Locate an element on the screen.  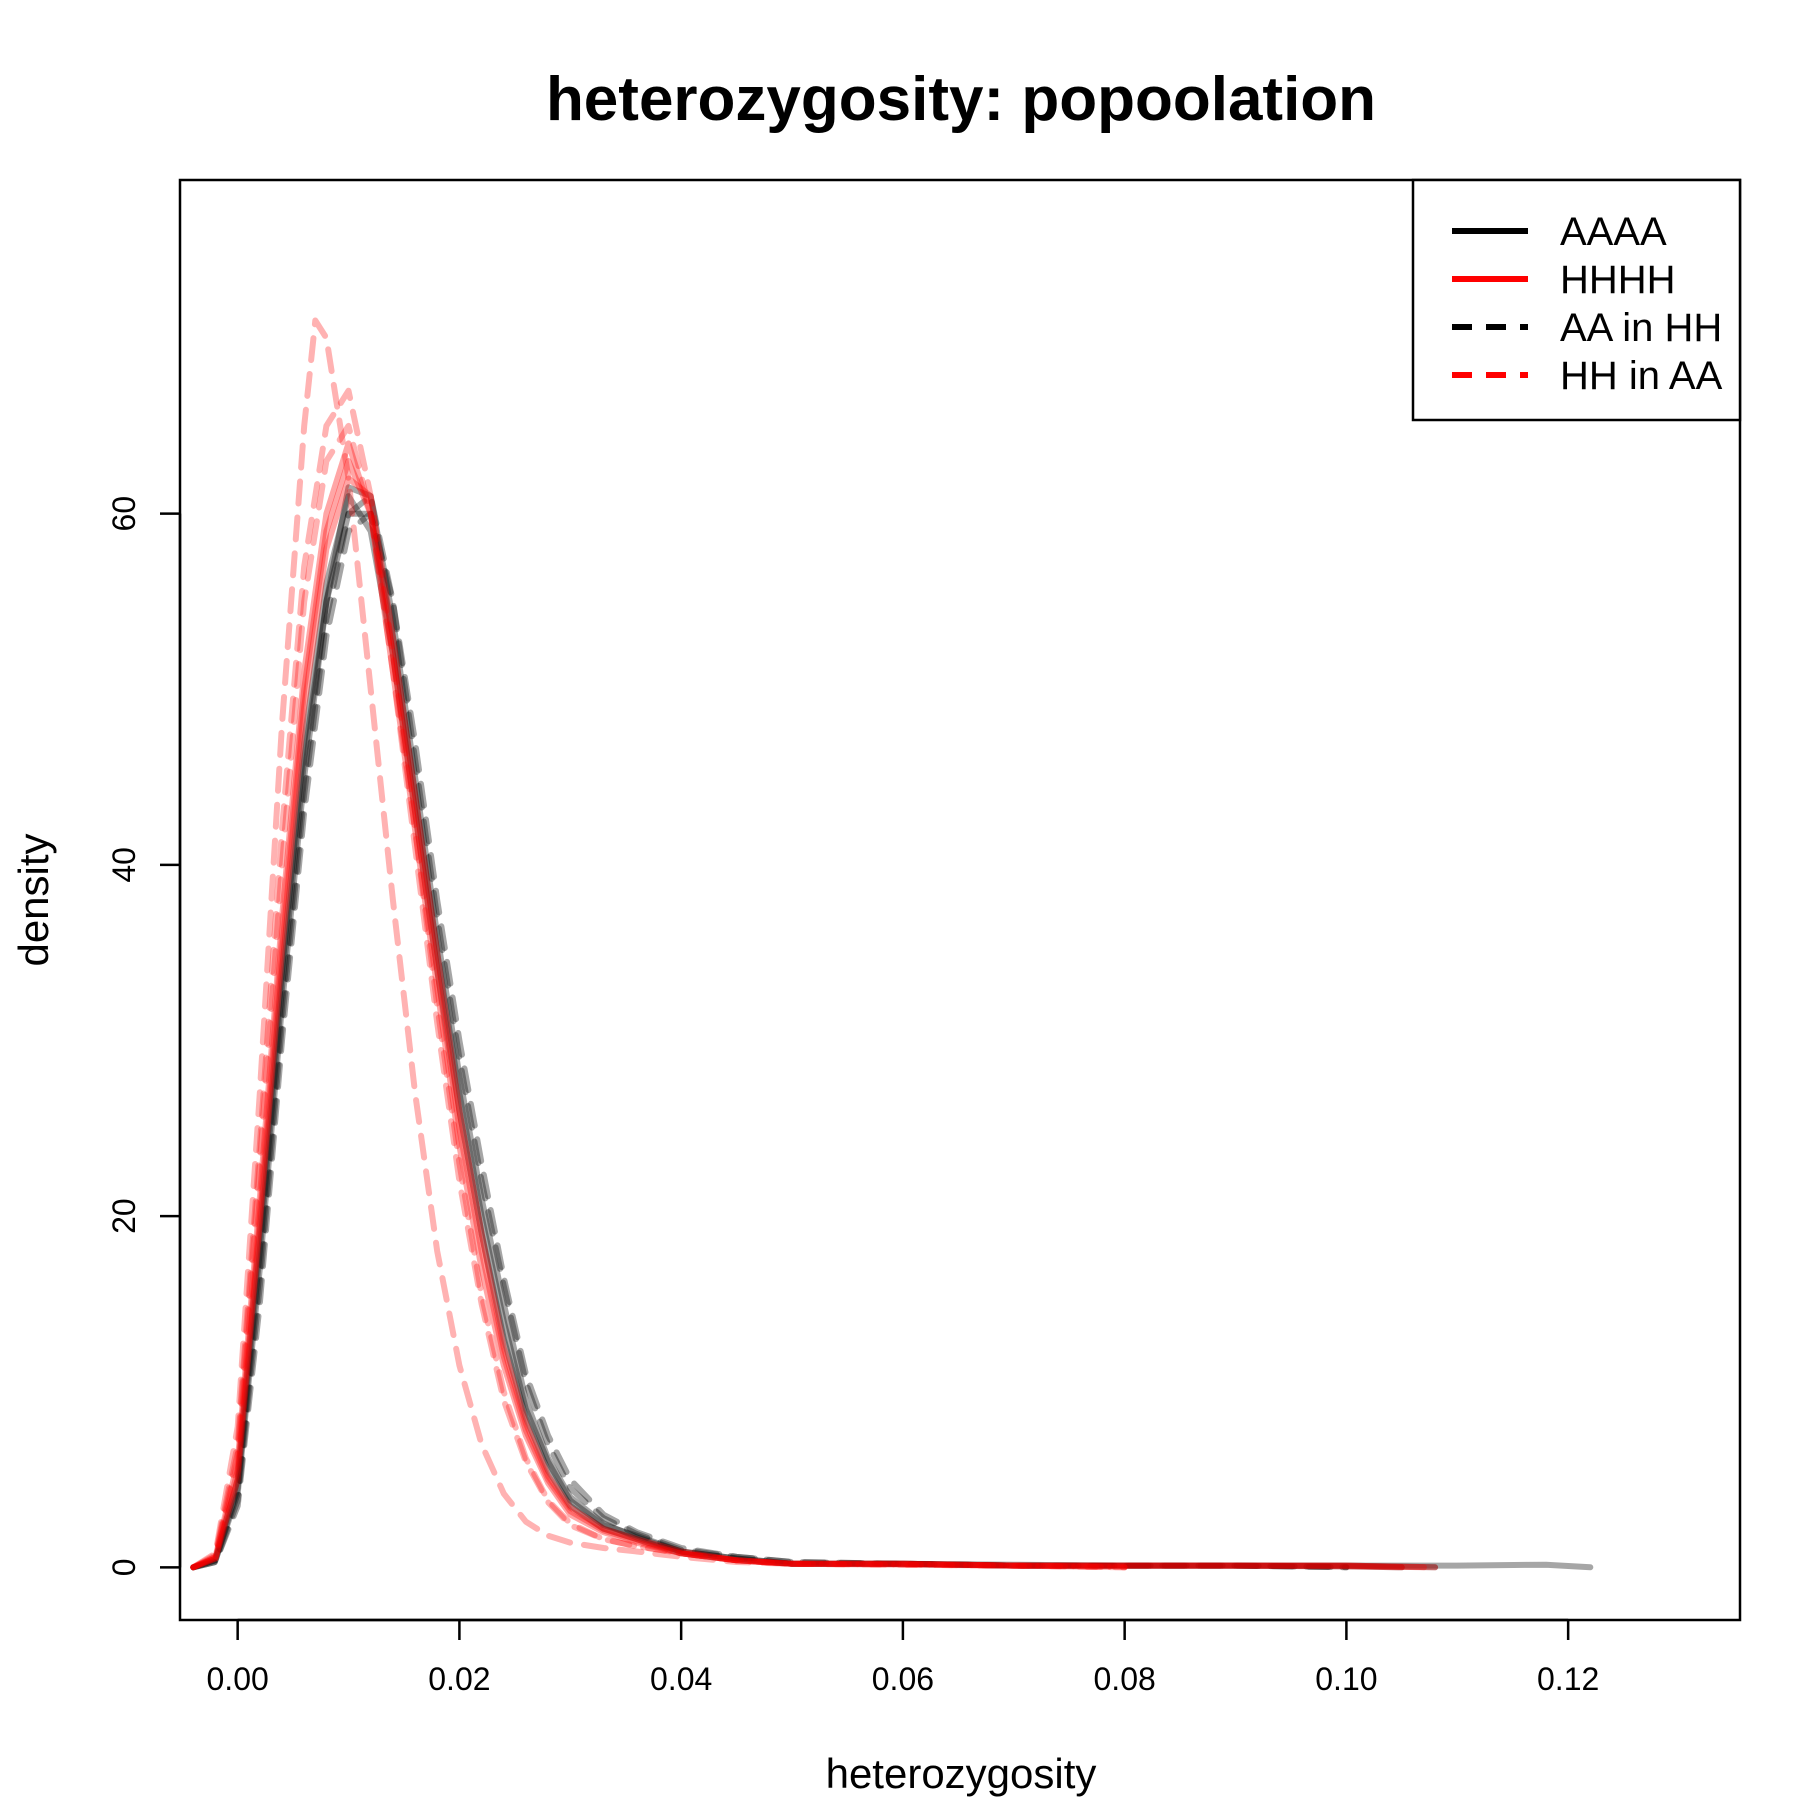
legend-box is located at coordinates (1576, 300).